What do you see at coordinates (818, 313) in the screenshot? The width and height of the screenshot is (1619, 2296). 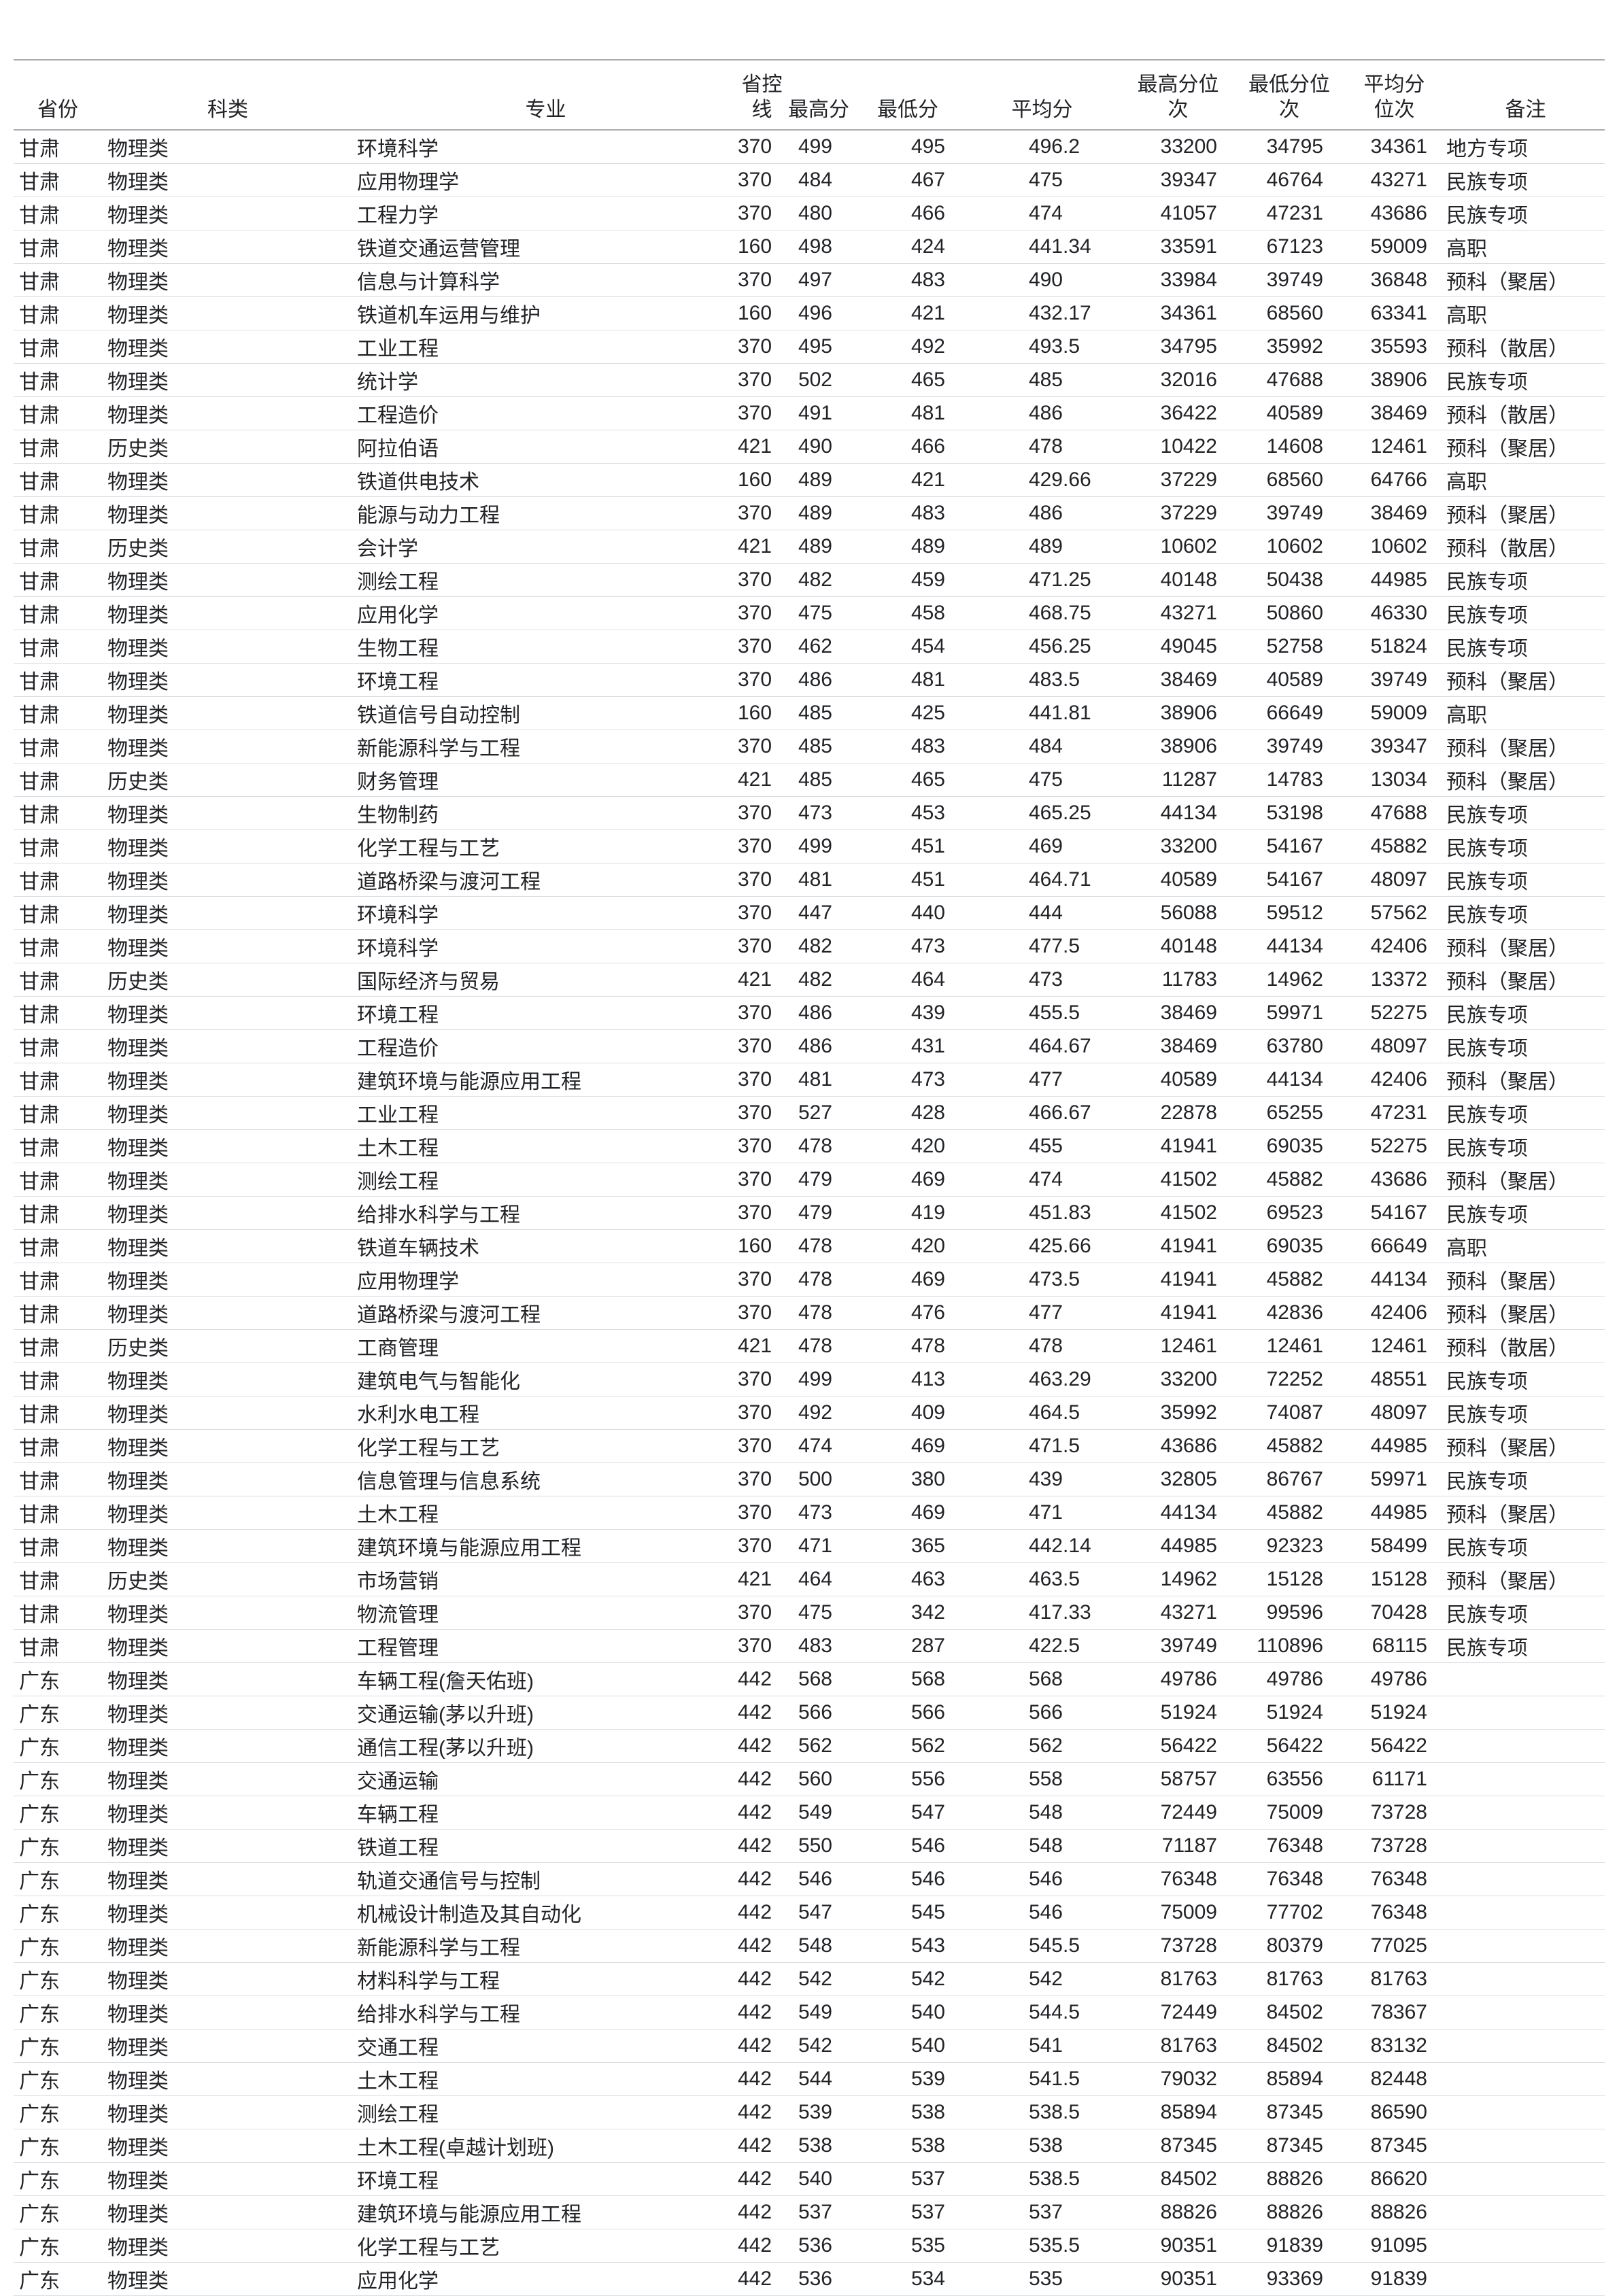 I see `cell-max_score: 496` at bounding box center [818, 313].